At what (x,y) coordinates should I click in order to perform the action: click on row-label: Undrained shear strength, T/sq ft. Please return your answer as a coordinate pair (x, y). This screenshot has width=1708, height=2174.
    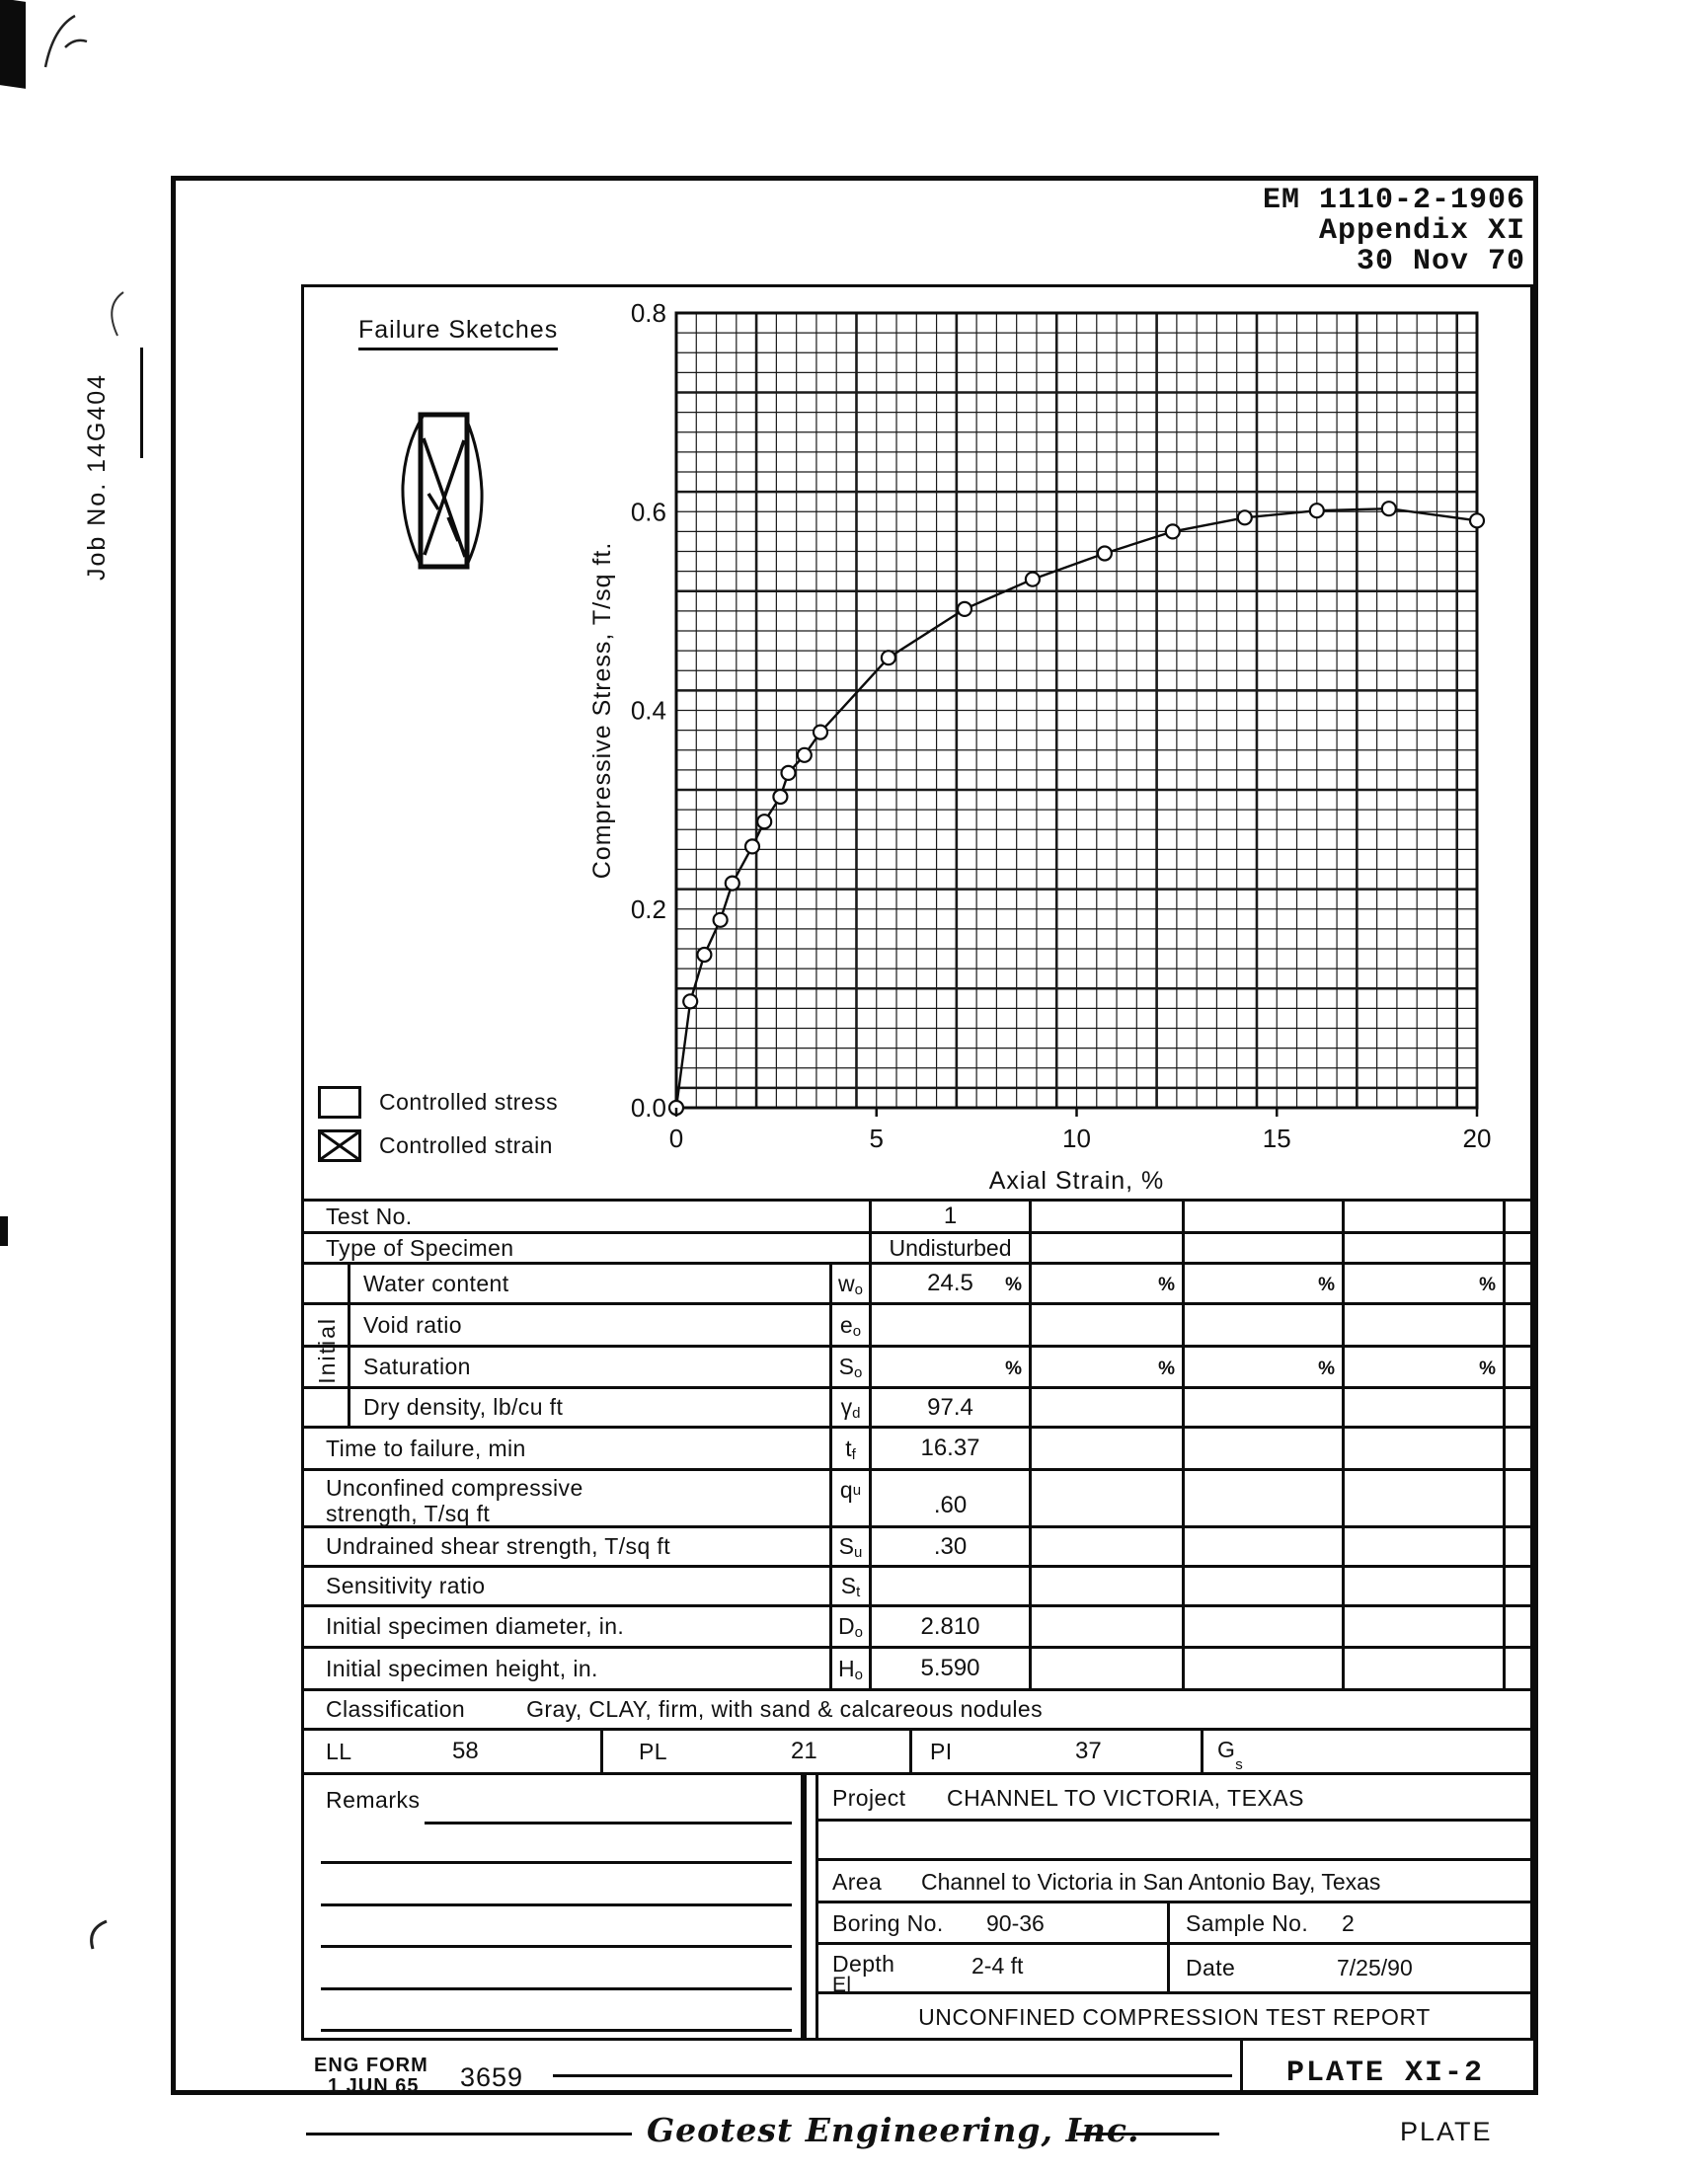
    Looking at the image, I should click on (568, 1546).